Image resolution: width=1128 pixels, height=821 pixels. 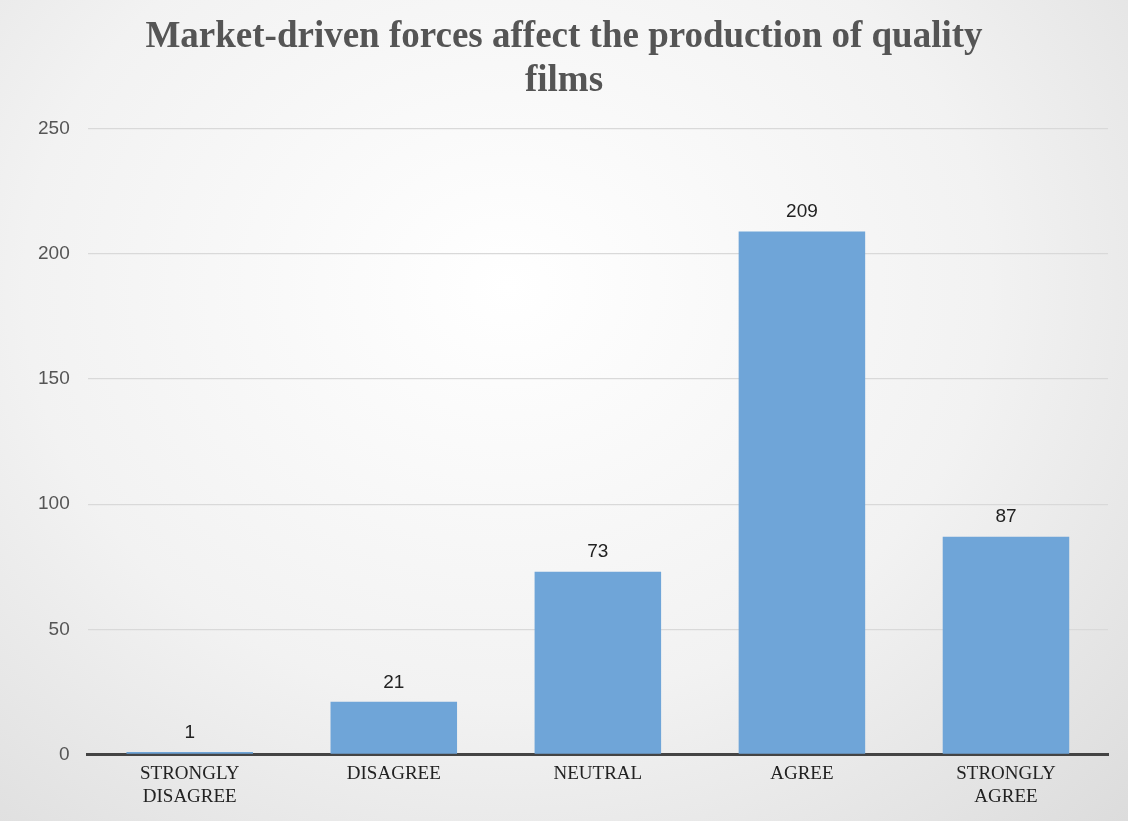 What do you see at coordinates (564, 56) in the screenshot?
I see `chart-title: Market-driven forces affect the production of quality films` at bounding box center [564, 56].